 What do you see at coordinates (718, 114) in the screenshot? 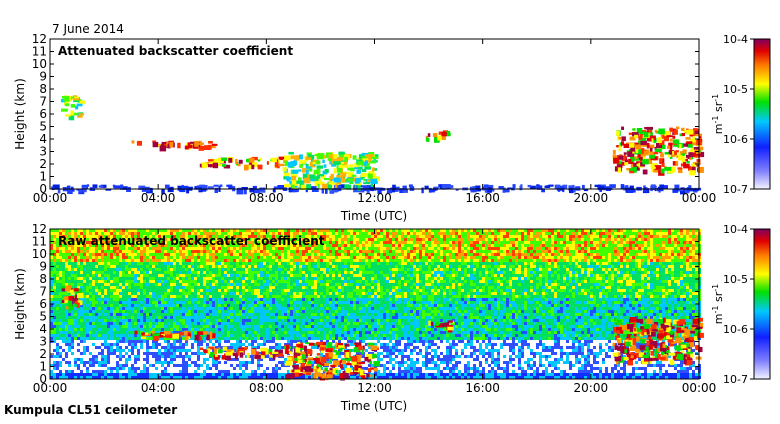
I see `top-colorbar-unit: m-1 sr-1` at bounding box center [718, 114].